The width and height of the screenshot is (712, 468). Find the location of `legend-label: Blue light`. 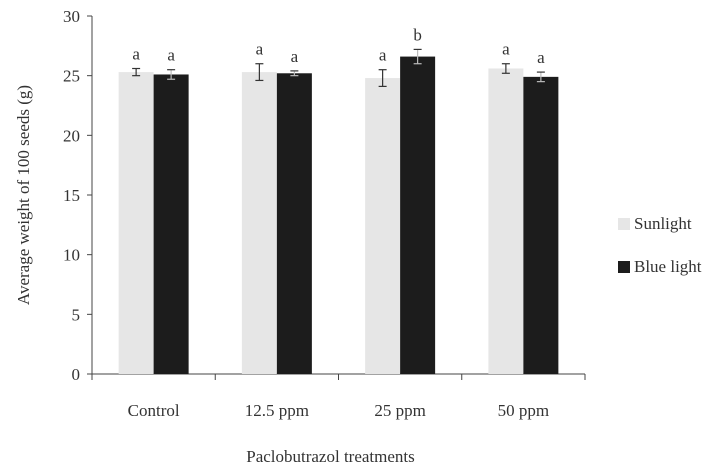

legend-label: Blue light is located at coordinates (668, 266).